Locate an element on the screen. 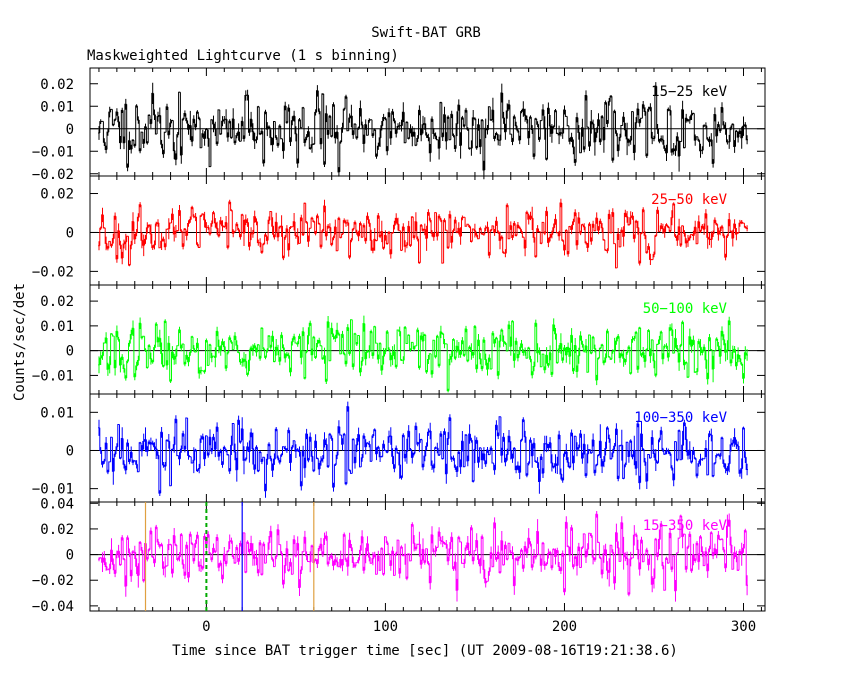  series-3-line is located at coordinates (423, 354).